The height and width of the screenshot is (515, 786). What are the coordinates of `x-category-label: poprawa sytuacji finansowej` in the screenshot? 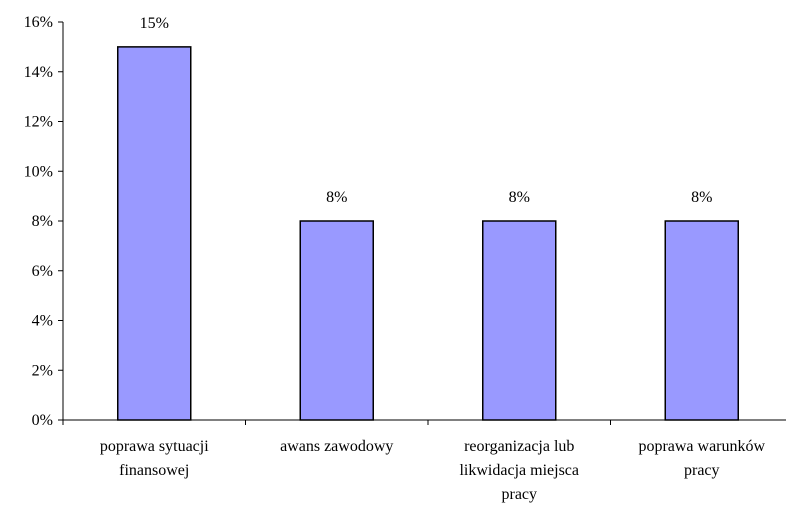 It's located at (154, 458).